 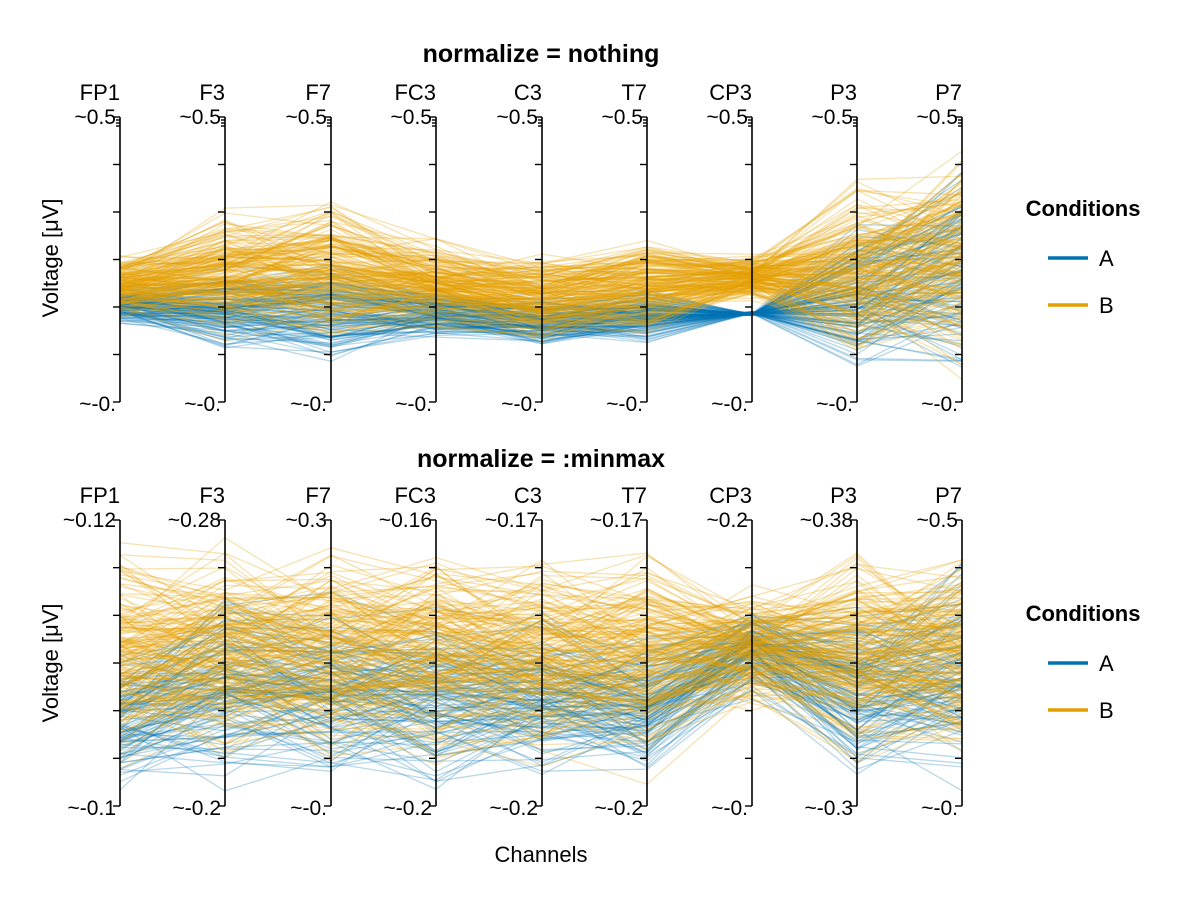 I want to click on panel-title: normalize = :minmax, so click(x=541, y=459).